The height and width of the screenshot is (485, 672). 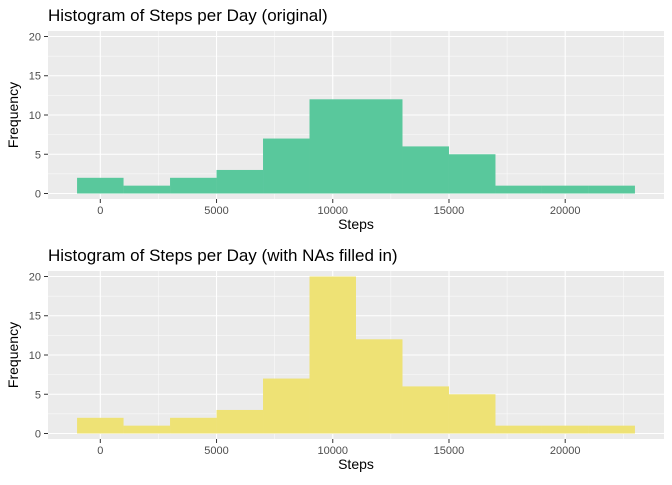 What do you see at coordinates (13, 355) in the screenshot?
I see `y-axis-title-filled: Frequency` at bounding box center [13, 355].